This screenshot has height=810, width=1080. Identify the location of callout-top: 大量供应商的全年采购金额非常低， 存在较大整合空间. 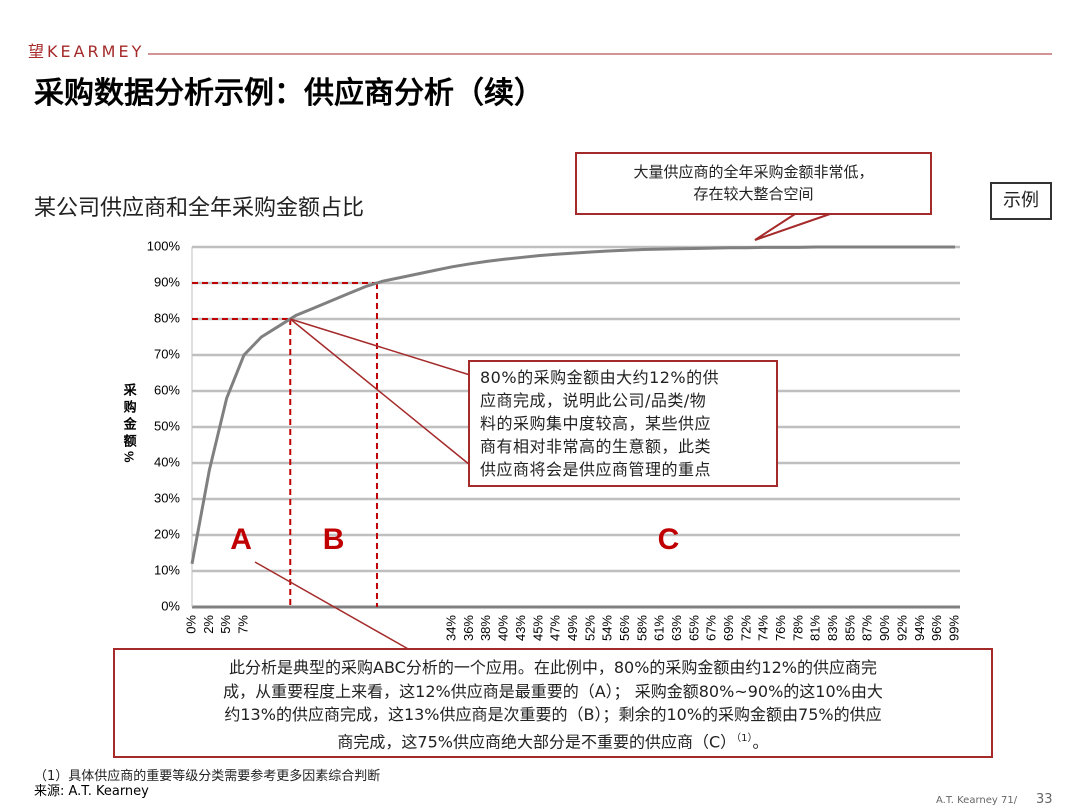
(753, 183).